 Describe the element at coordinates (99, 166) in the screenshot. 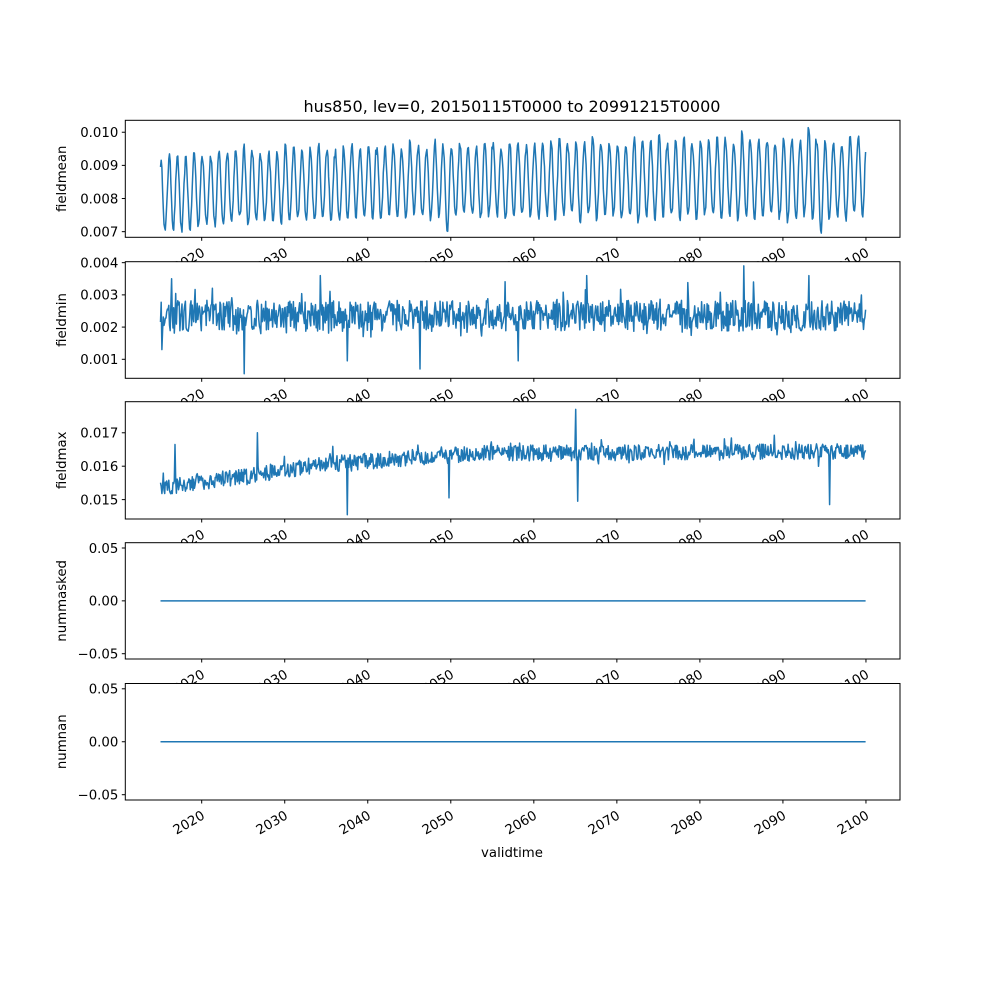

I see `y-tick-label: 0.009` at that location.